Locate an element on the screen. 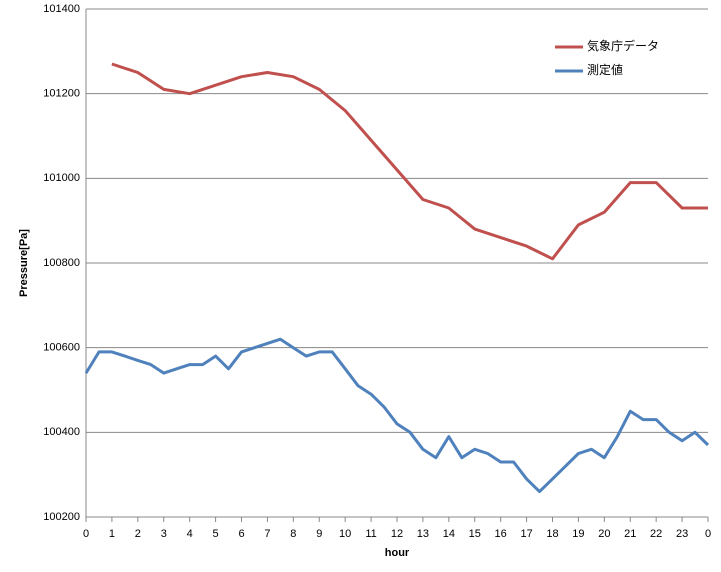  x-tick-label: 16 is located at coordinates (501, 534).